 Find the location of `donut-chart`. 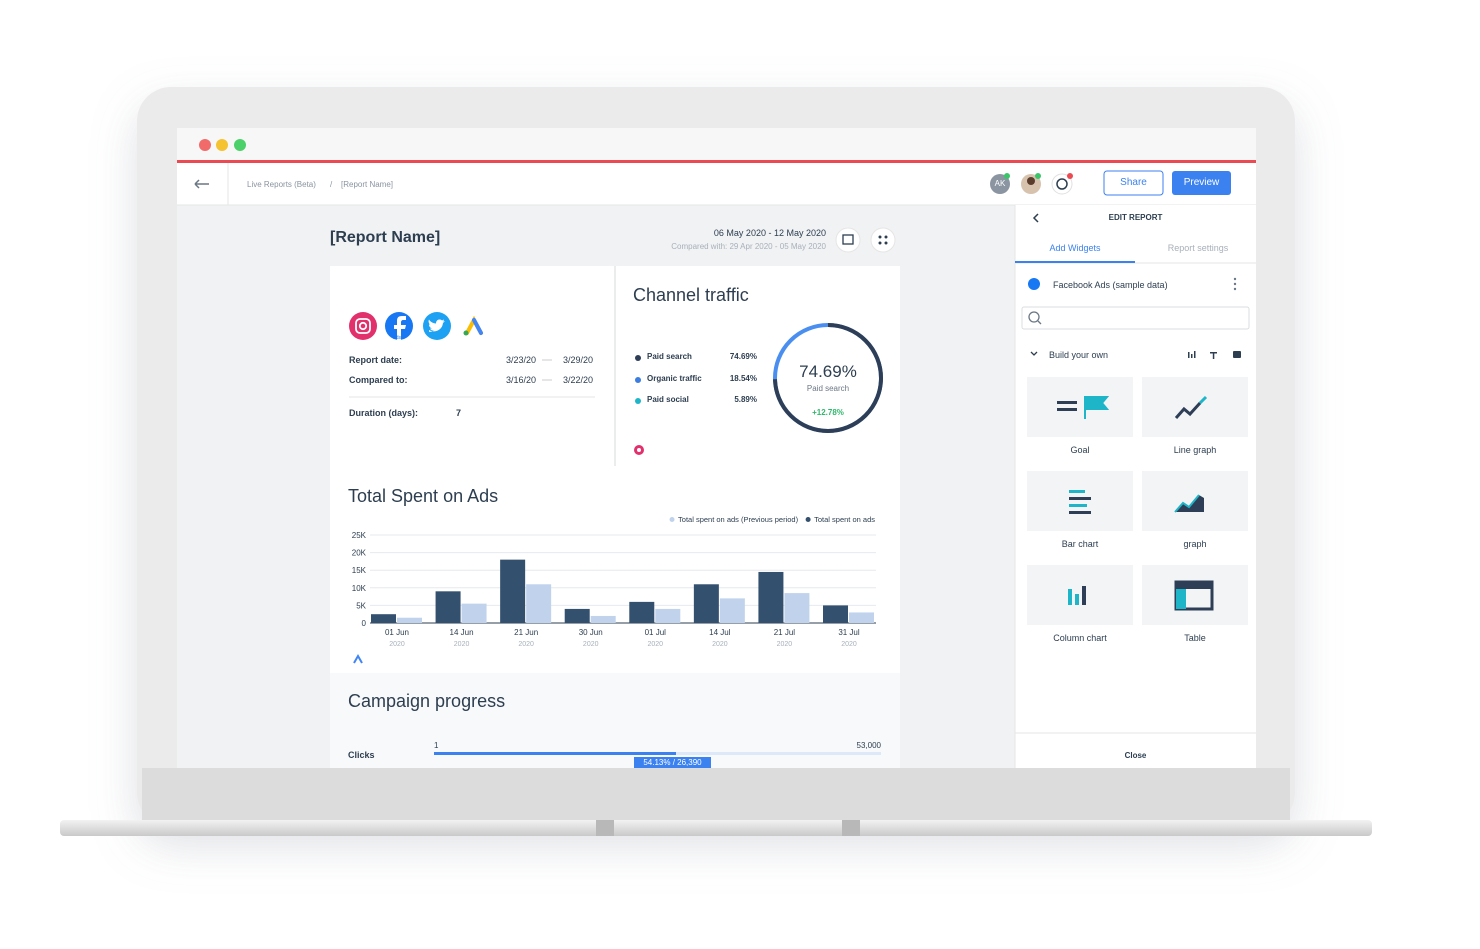

donut-chart is located at coordinates (828, 378).